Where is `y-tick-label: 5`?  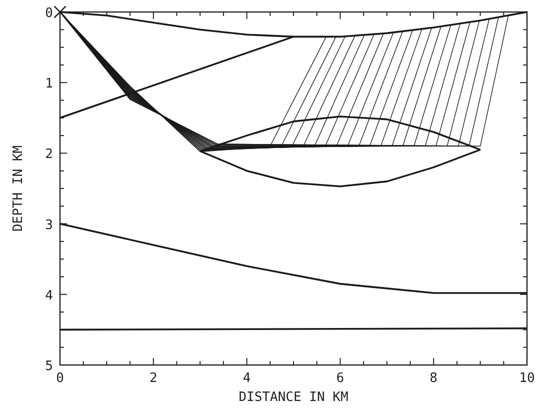
y-tick-label: 5 is located at coordinates (49, 366).